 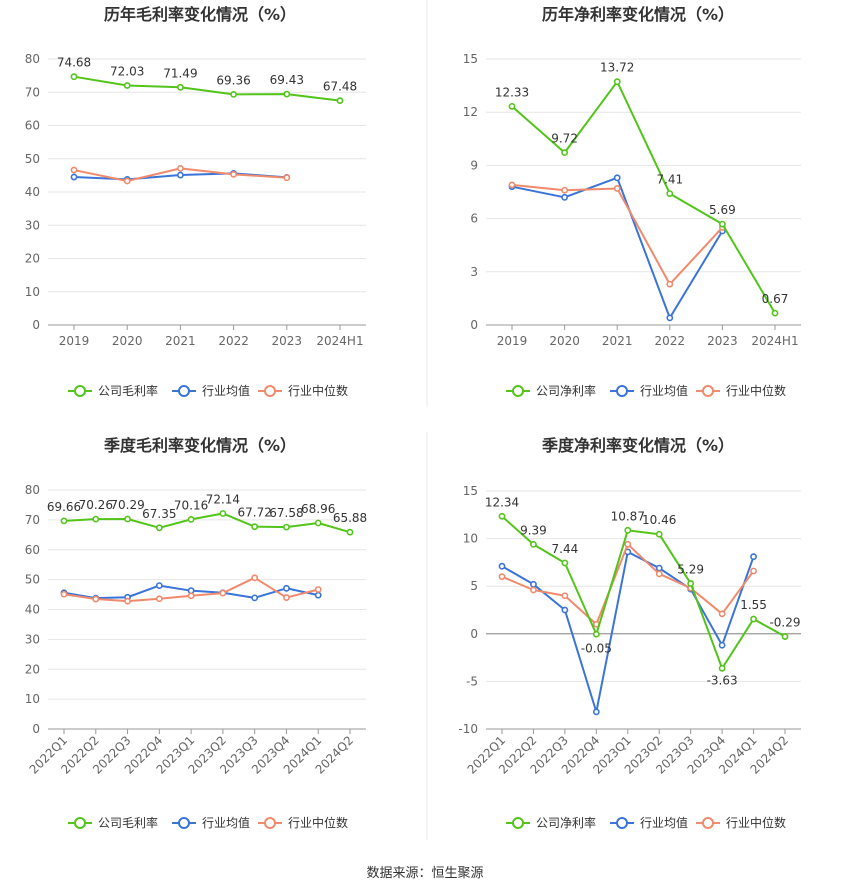 I want to click on data-label: 9.72, so click(x=564, y=139).